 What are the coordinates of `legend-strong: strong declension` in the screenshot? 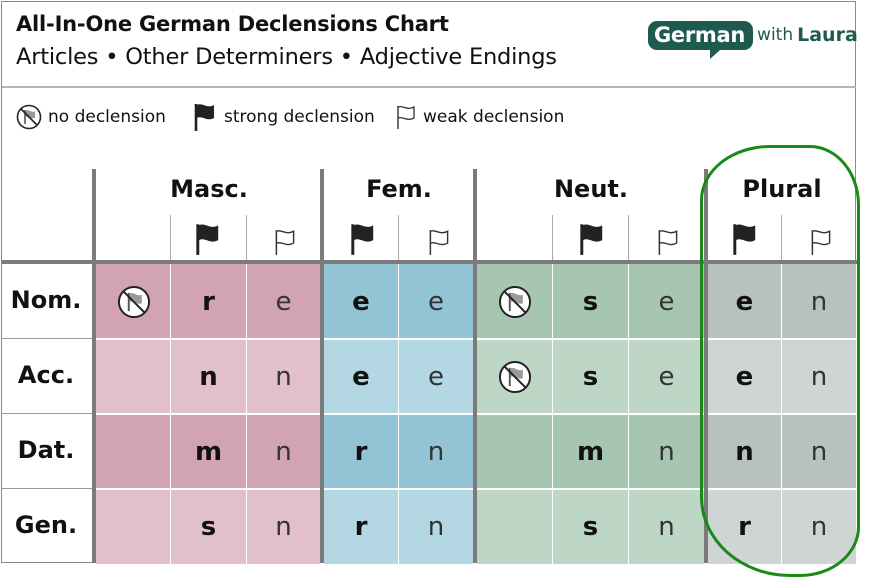 It's located at (283, 117).